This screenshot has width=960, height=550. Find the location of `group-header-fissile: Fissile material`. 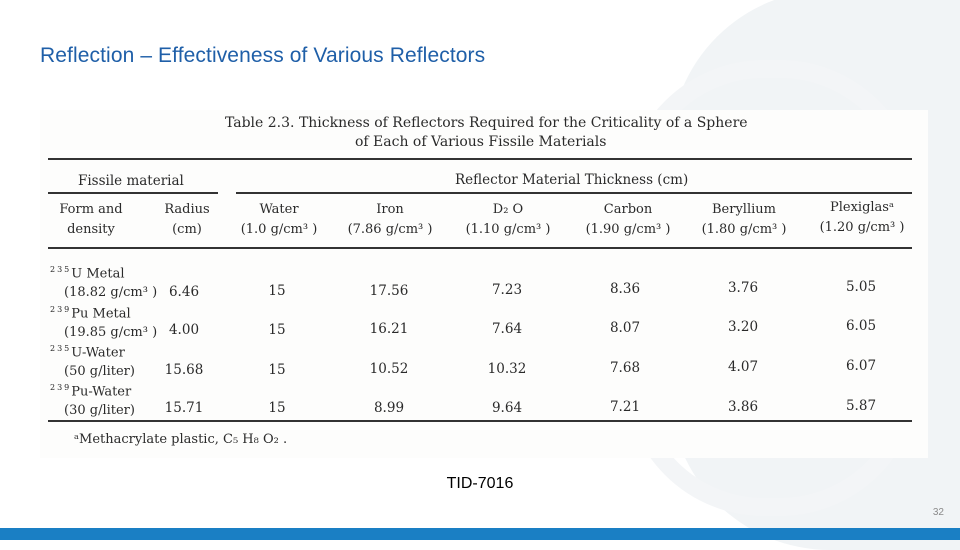

group-header-fissile: Fissile material is located at coordinates (131, 181).